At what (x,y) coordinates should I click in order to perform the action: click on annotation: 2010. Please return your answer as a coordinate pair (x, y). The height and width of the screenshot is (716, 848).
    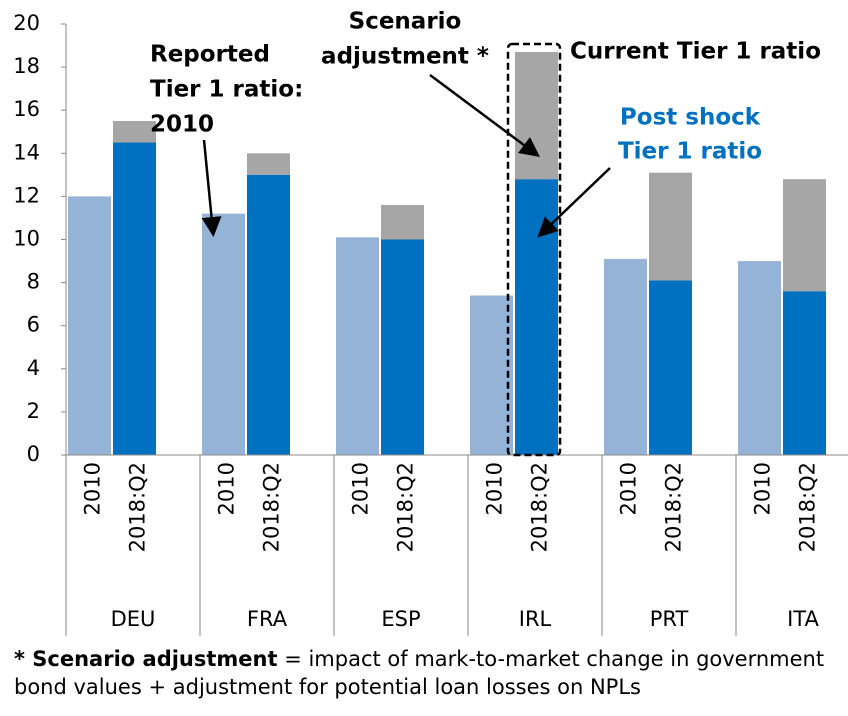
    Looking at the image, I should click on (182, 125).